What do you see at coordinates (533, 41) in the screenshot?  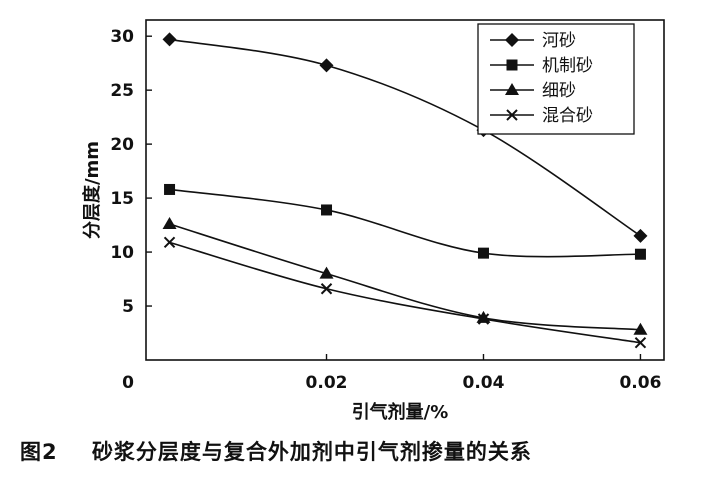 I see `legend-entry: 河砂` at bounding box center [533, 41].